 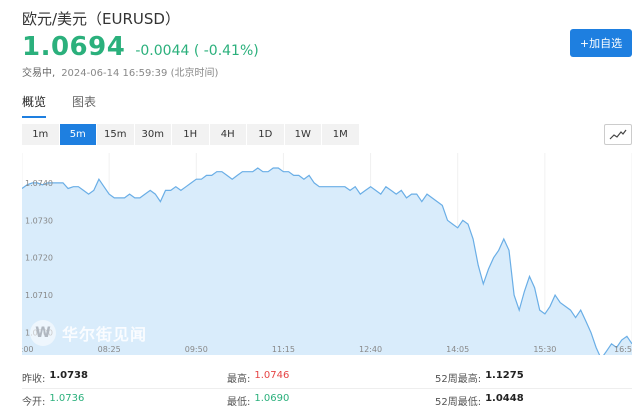 I want to click on wallstreetcn-logo-icon: W, so click(x=43, y=333).